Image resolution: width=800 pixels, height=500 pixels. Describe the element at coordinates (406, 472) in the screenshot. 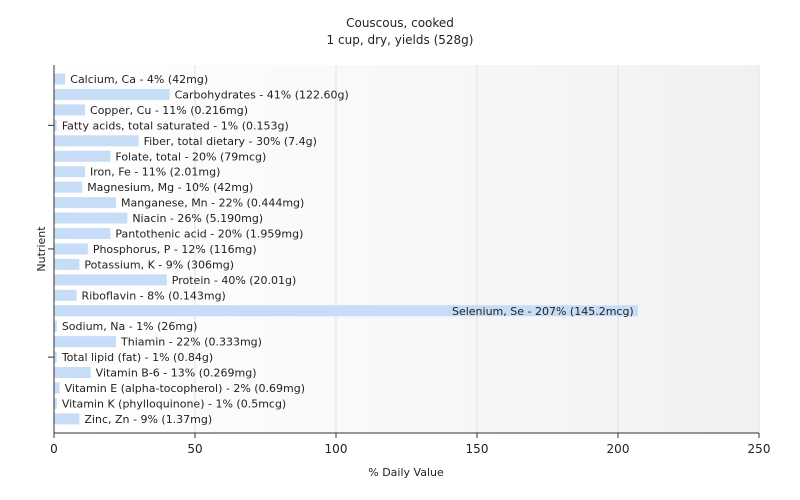

I see `x-axis-label: % Daily Value` at that location.